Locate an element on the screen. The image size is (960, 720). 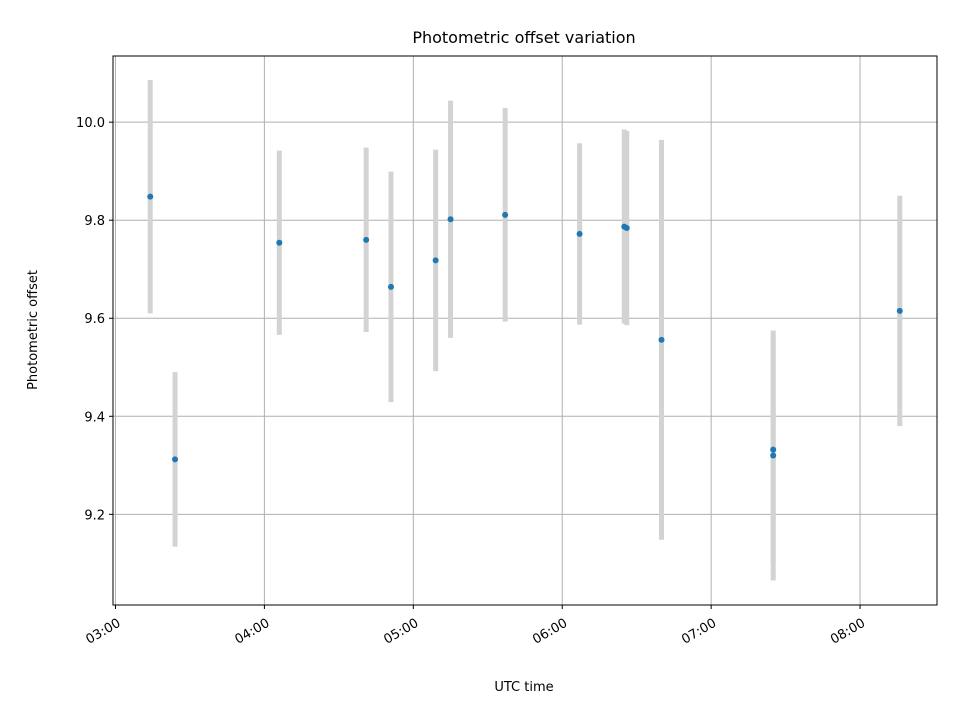
x-axis-label: UTC time is located at coordinates (523, 687).